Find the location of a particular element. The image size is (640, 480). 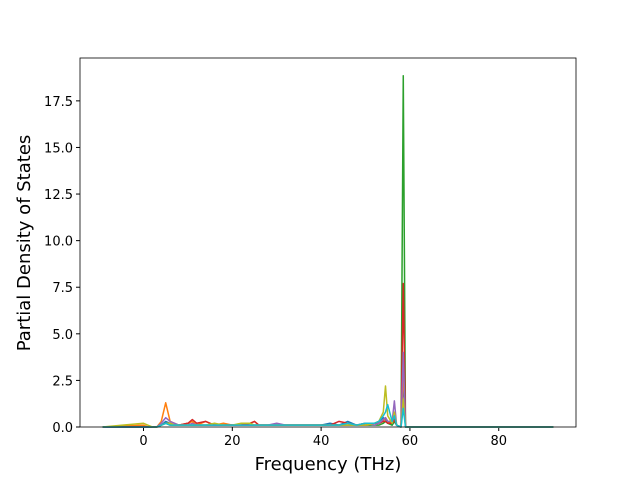

x-tick-label: 60 is located at coordinates (410, 441).